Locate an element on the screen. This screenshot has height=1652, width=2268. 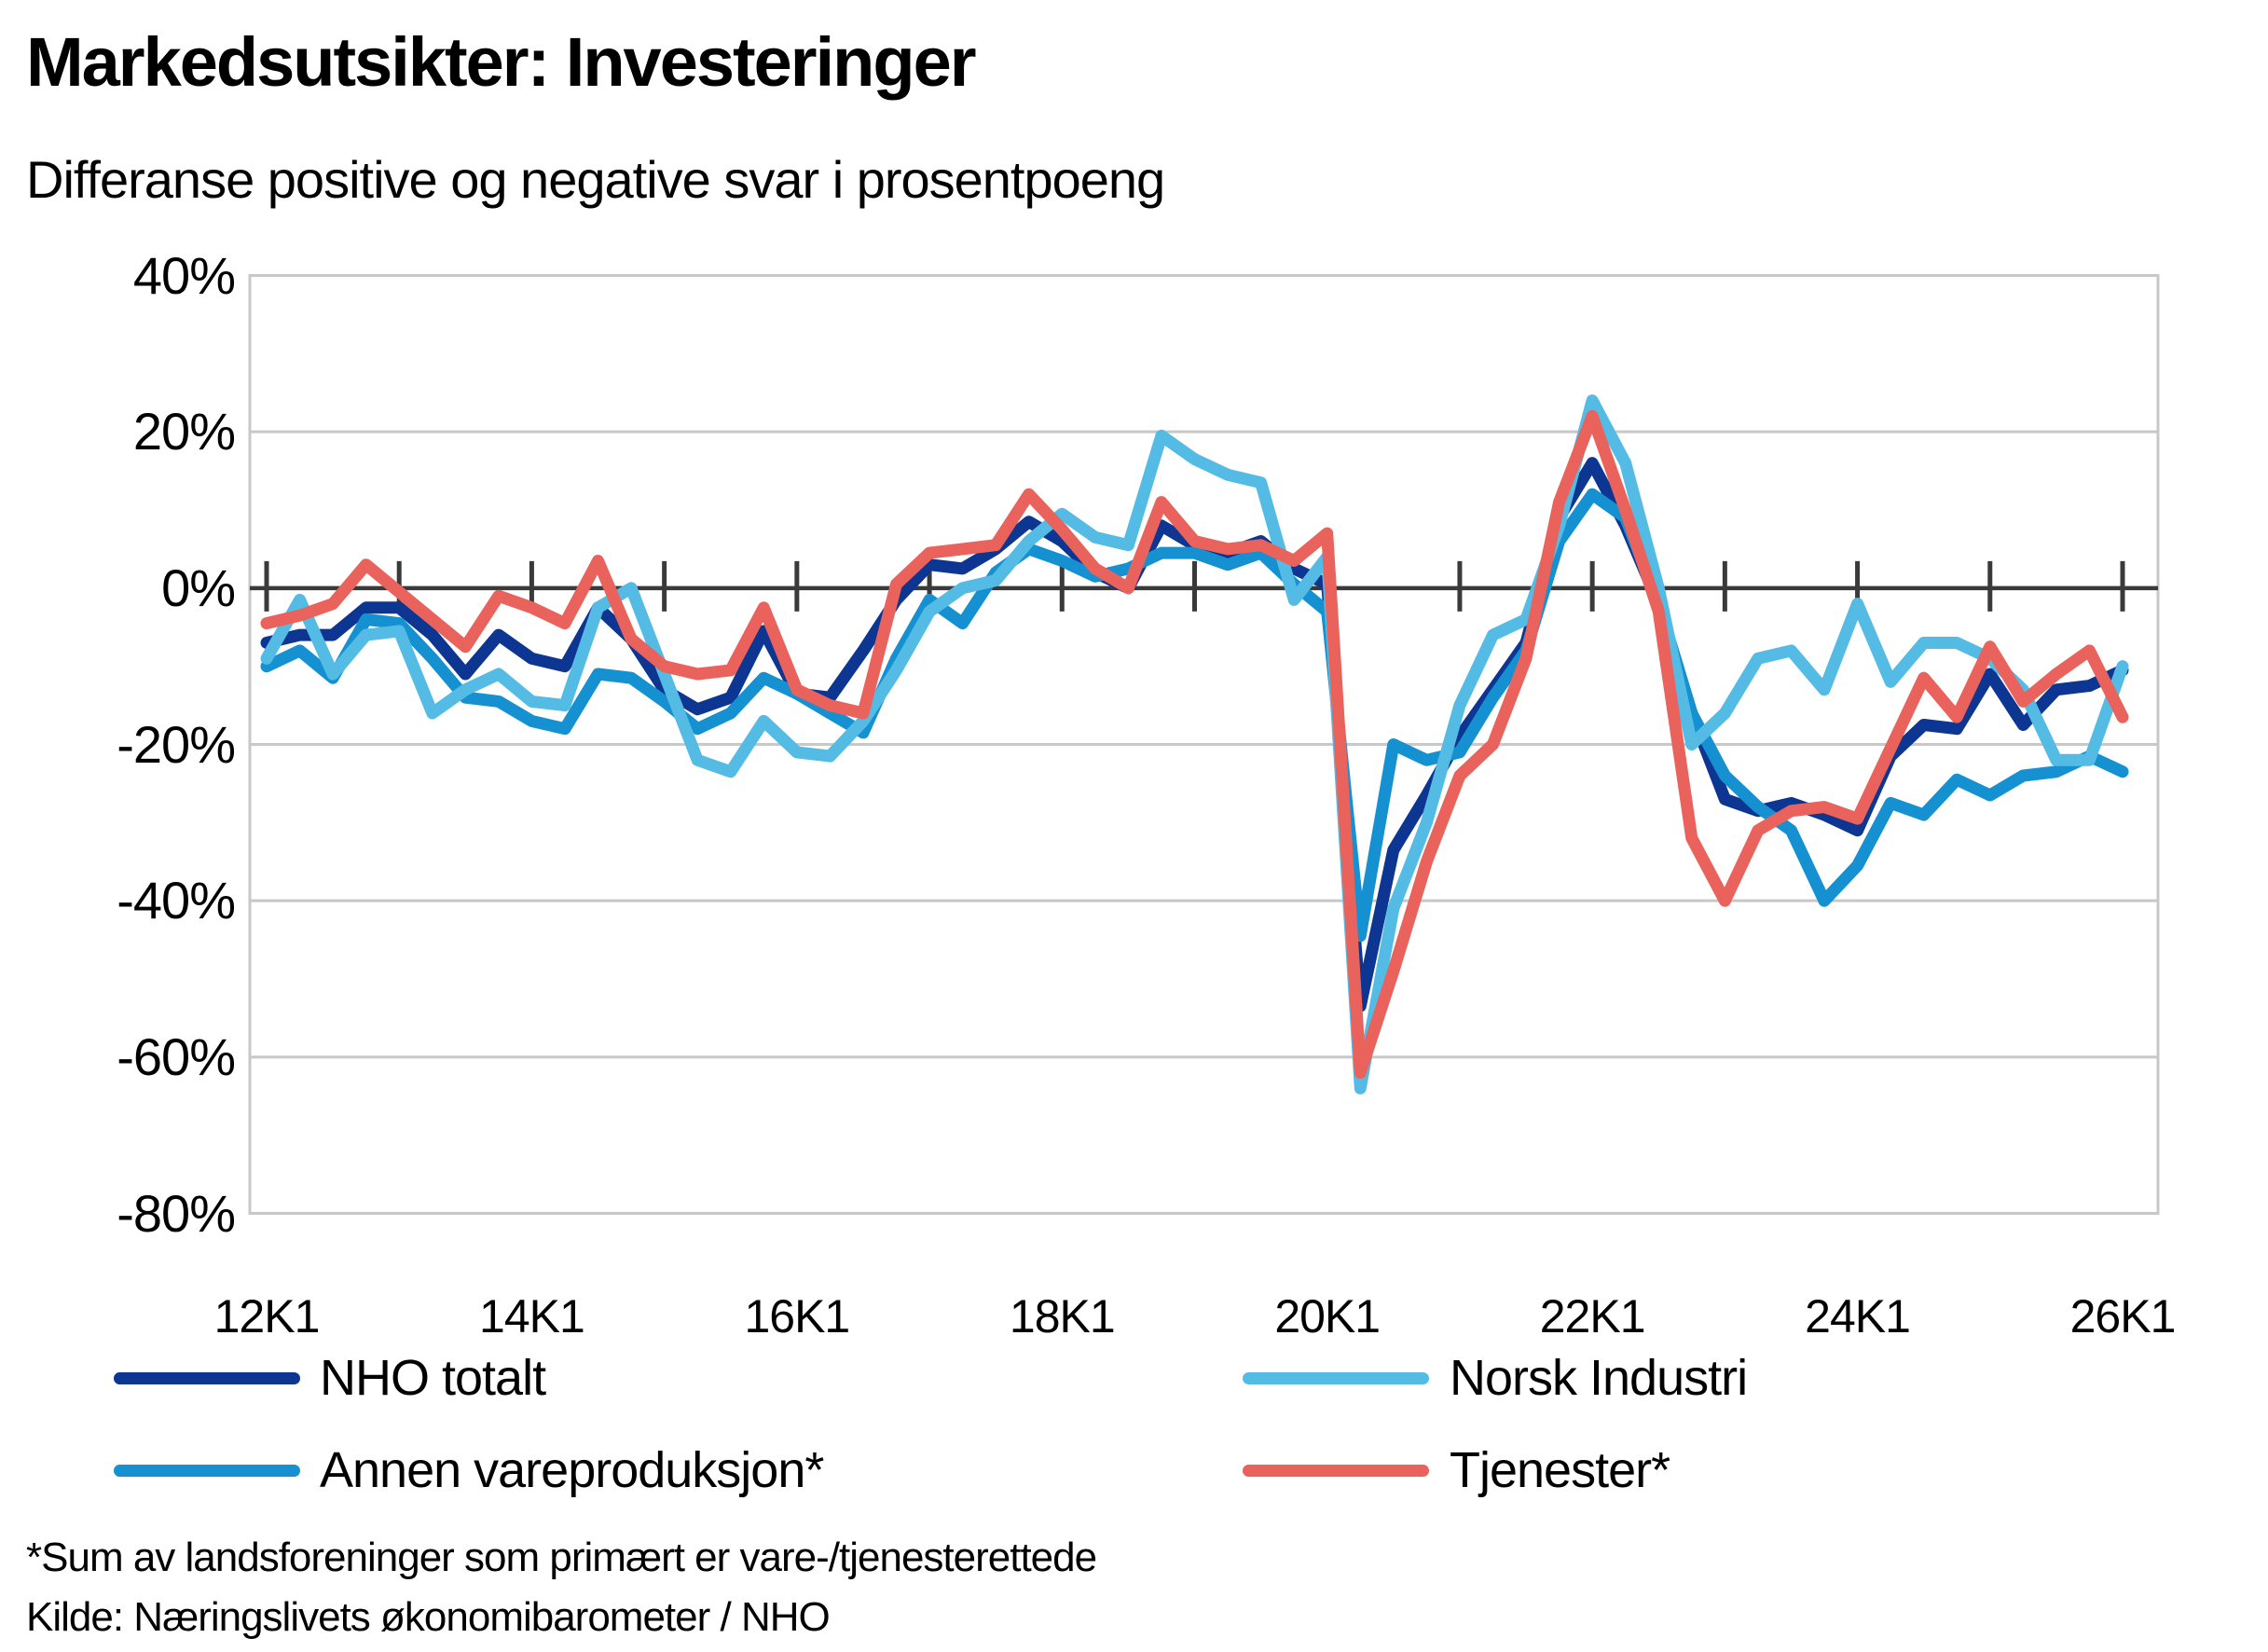
x-axis-label: 16K1 is located at coordinates (797, 1316).